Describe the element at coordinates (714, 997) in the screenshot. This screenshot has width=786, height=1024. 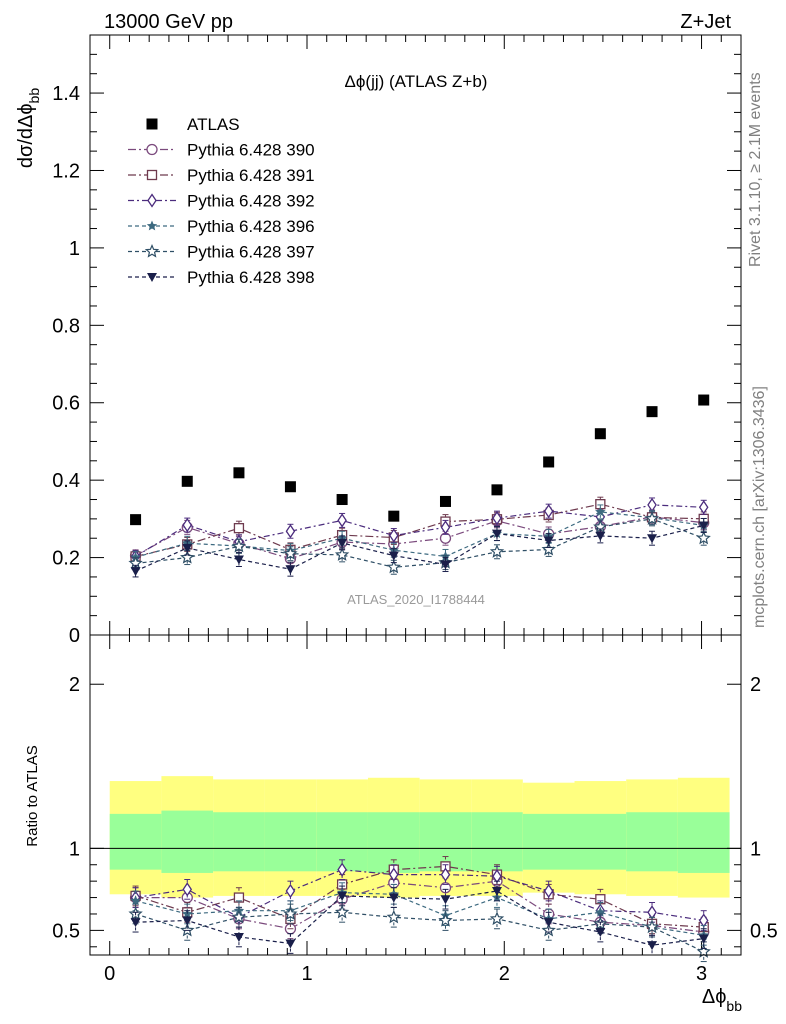
I see `x-axis-label: Δϕ` at that location.